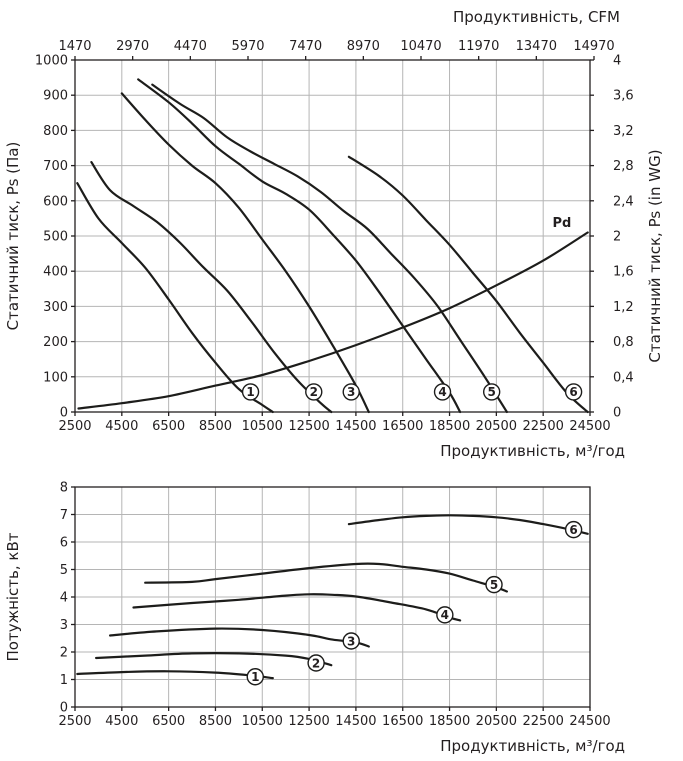 The height and width of the screenshot is (761, 683). I want to click on x2-tick-label: 13470, so click(536, 46).